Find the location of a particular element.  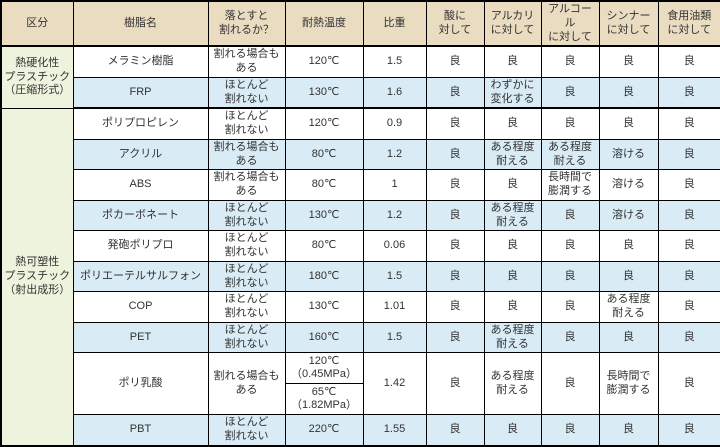

cell-gravity: 1.01 is located at coordinates (394, 307).